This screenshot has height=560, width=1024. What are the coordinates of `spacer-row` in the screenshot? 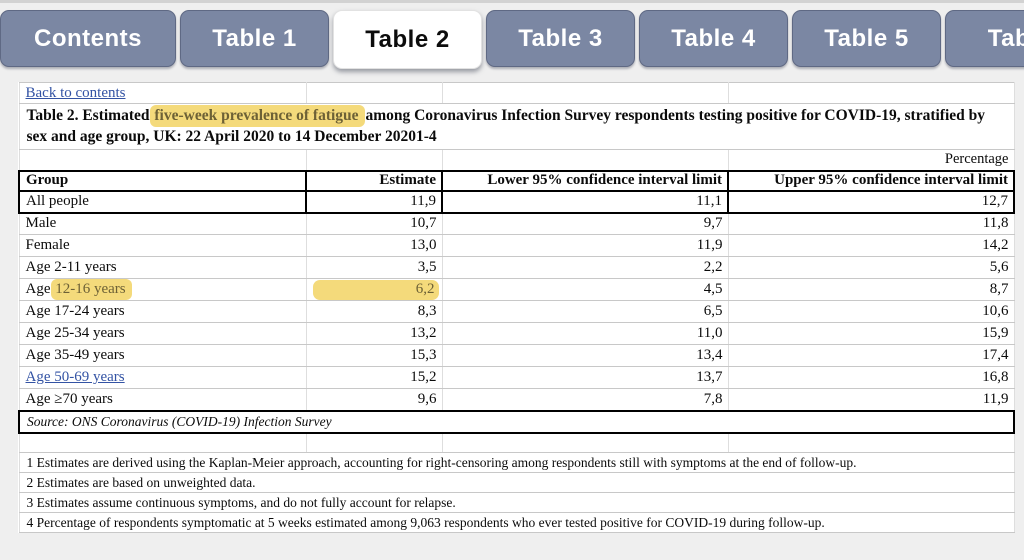 It's located at (516, 442).